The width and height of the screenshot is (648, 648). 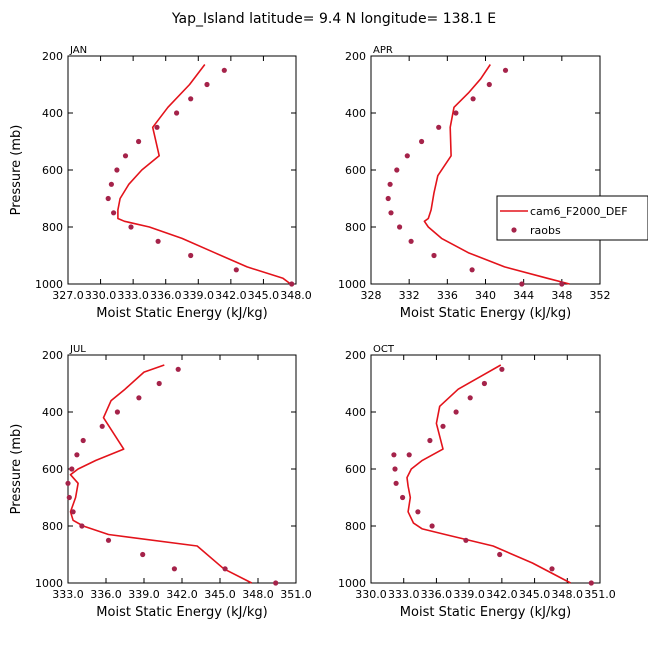 I want to click on x-tick-label: 328, so click(x=371, y=295).